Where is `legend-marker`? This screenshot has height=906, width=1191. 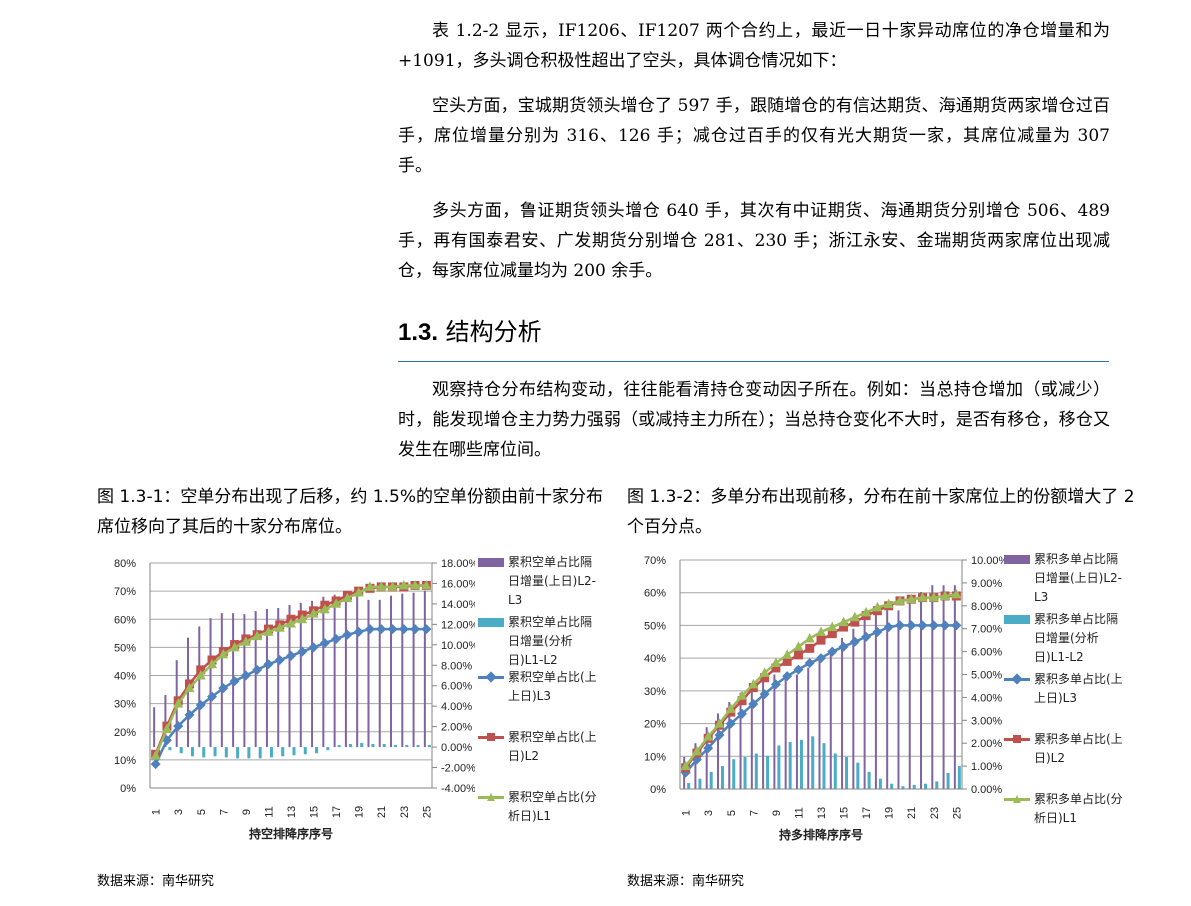 legend-marker is located at coordinates (1017, 739).